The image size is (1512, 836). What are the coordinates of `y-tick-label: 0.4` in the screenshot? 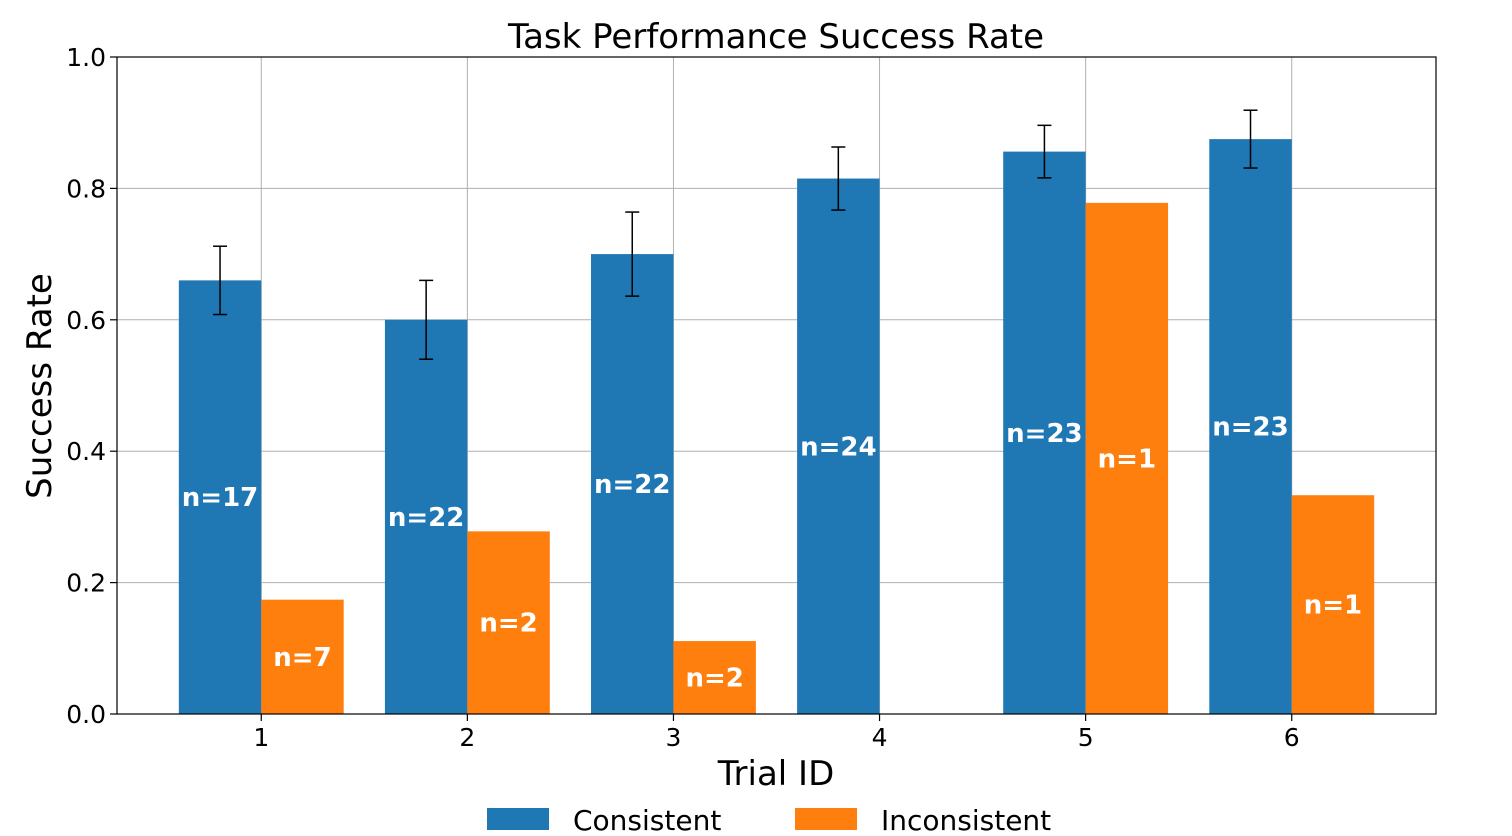 It's located at (86, 451).